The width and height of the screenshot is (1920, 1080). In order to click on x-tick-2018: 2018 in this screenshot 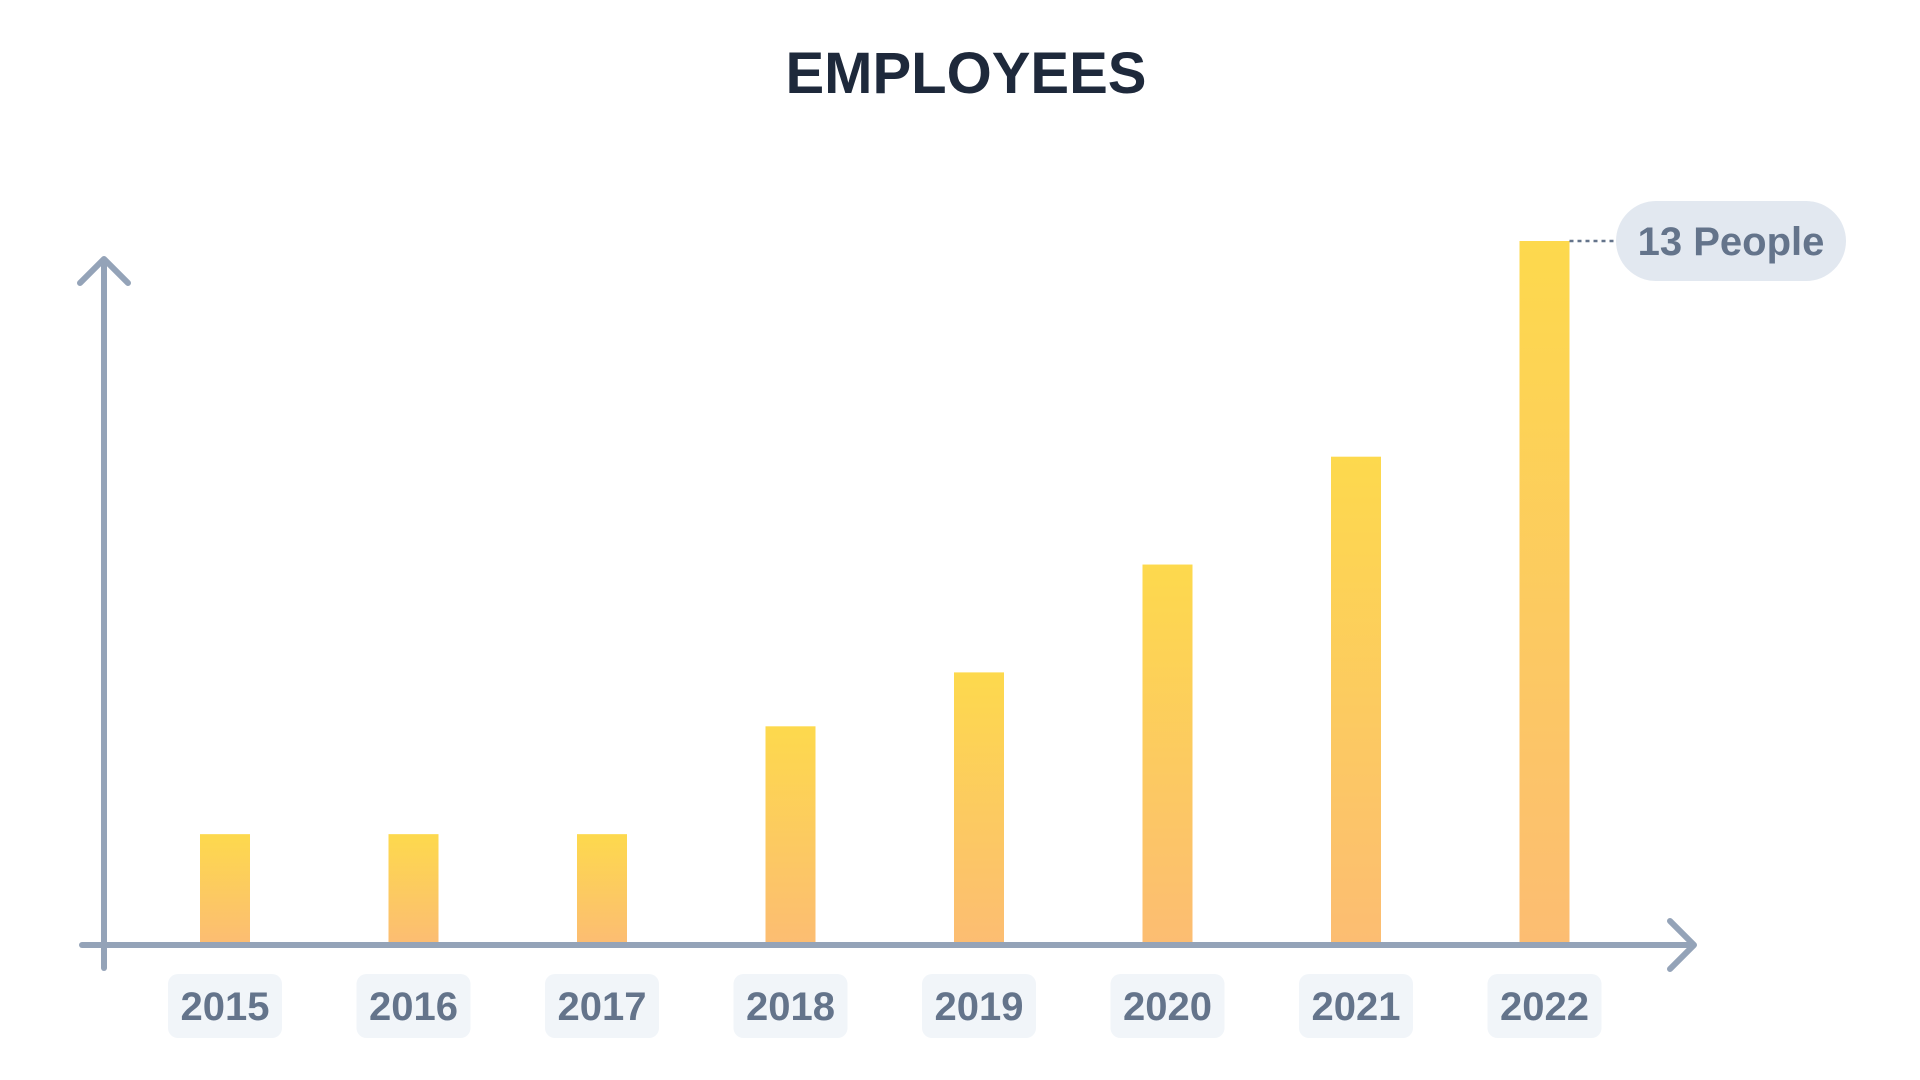, I will do `click(790, 1006)`.